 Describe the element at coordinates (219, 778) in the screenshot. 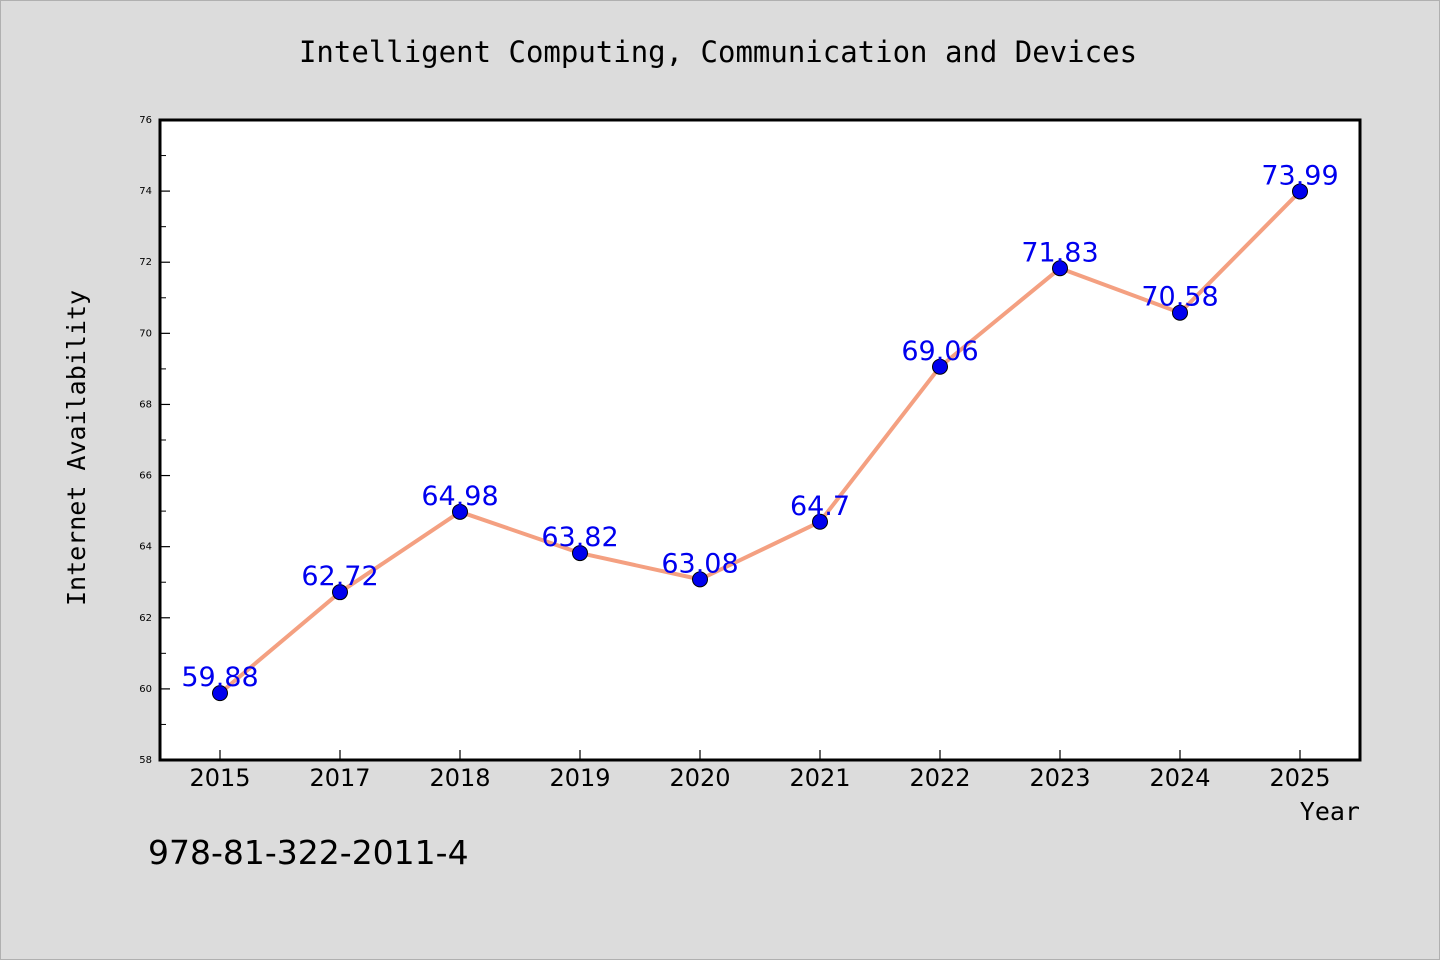

I see `x-tick-label: 2015` at that location.